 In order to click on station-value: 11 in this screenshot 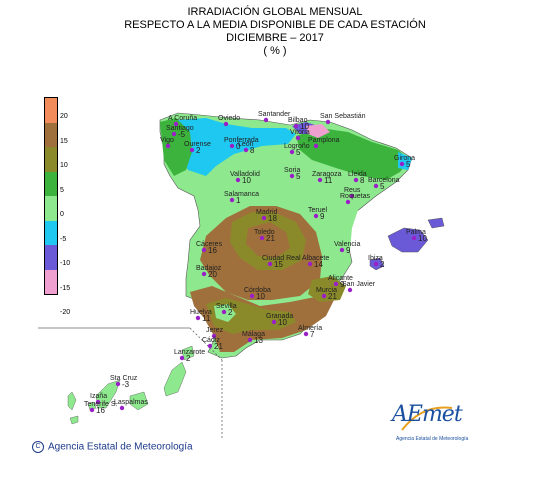, I will do `click(206, 318)`.